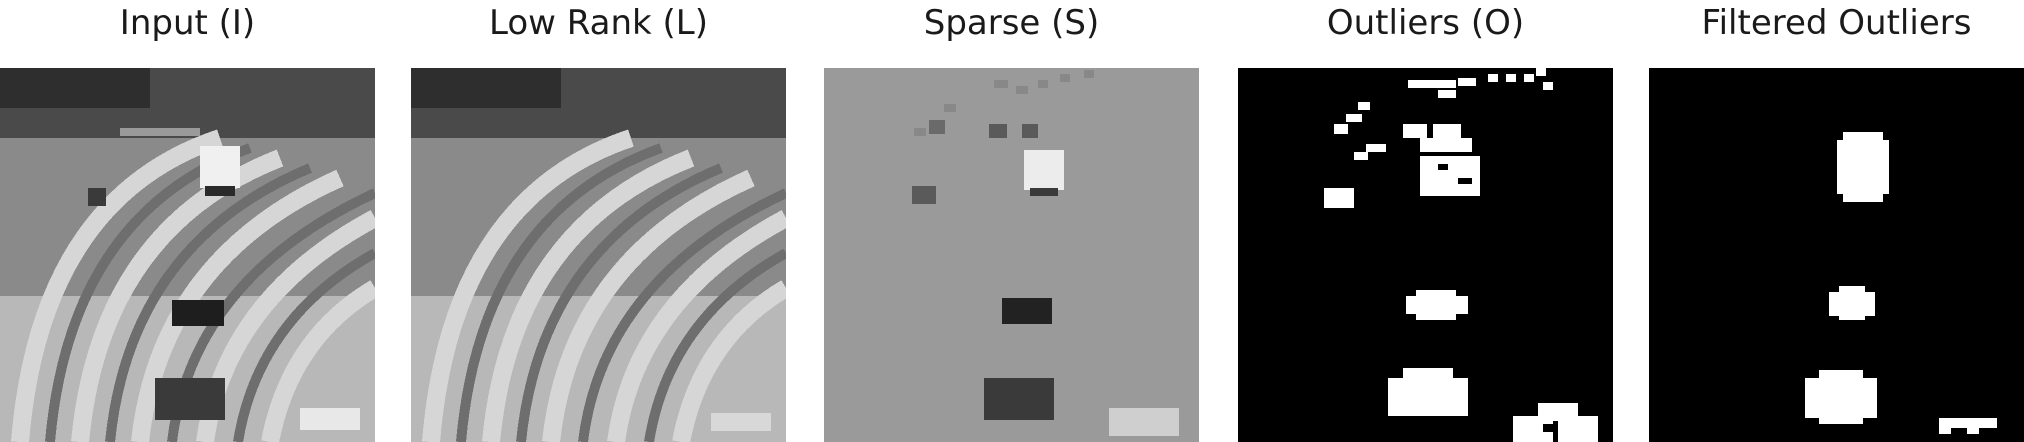 This screenshot has height=442, width=2024. I want to click on panel-title-sparse: Sparse (S), so click(1011, 23).